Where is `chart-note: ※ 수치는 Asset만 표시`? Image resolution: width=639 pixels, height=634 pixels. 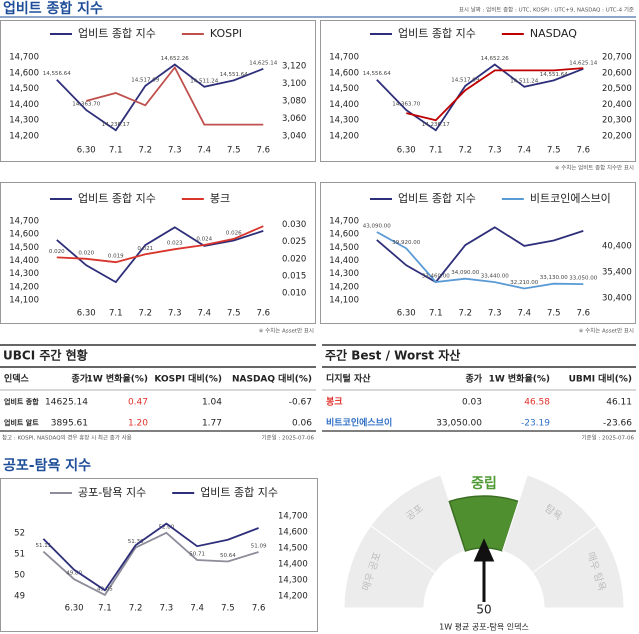 chart-note: ※ 수치는 Asset만 표시 is located at coordinates (286, 331).